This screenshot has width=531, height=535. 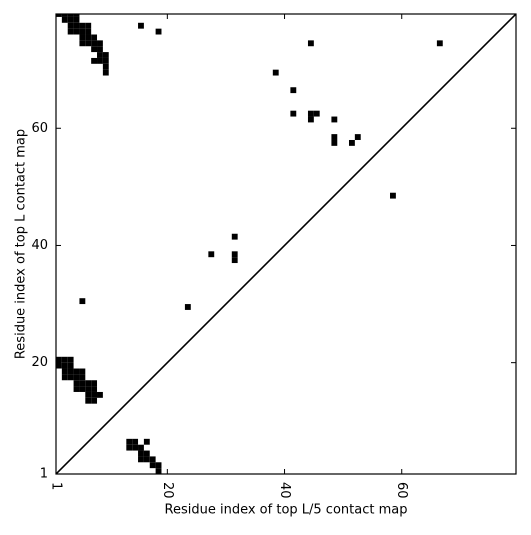 What do you see at coordinates (39, 128) in the screenshot?
I see `y-tick-label: 60` at bounding box center [39, 128].